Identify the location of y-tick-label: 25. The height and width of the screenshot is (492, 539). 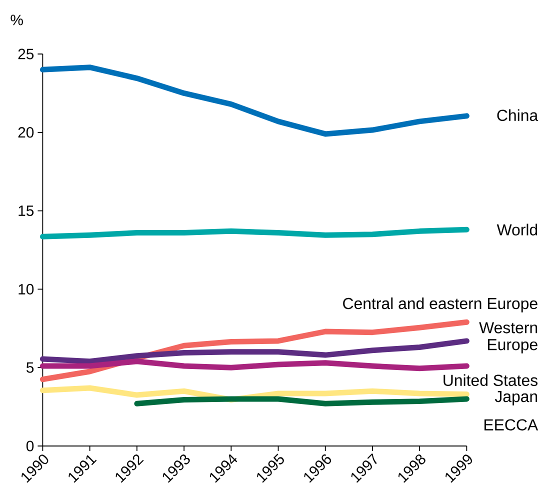
(26, 54).